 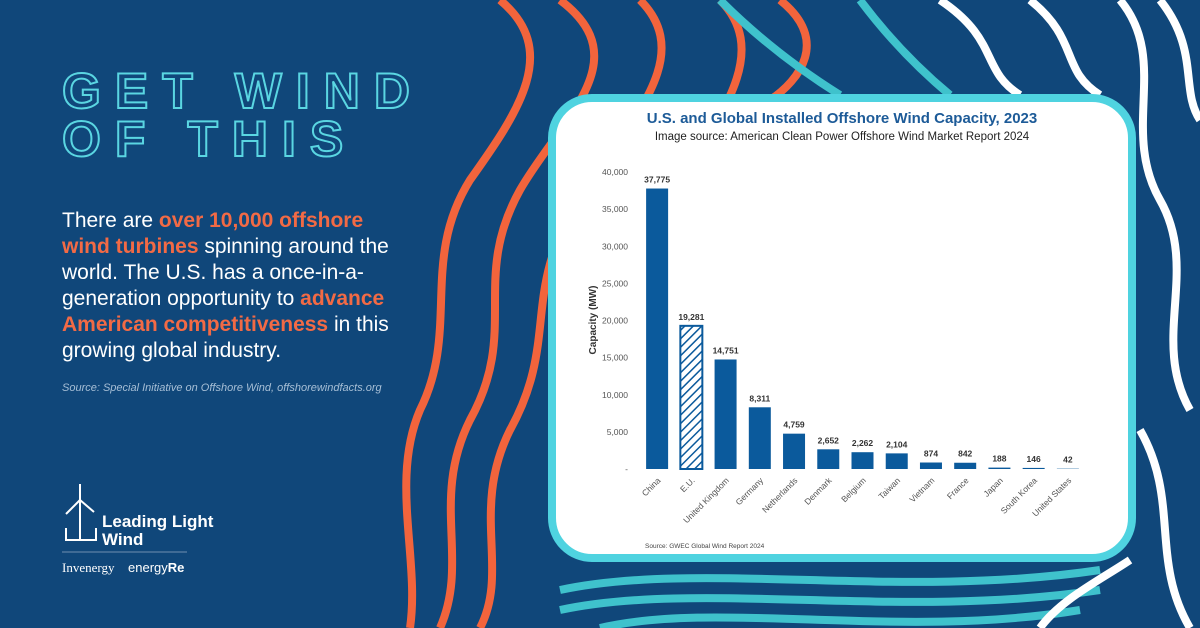 I want to click on y-tick-label: -, so click(x=626, y=469).